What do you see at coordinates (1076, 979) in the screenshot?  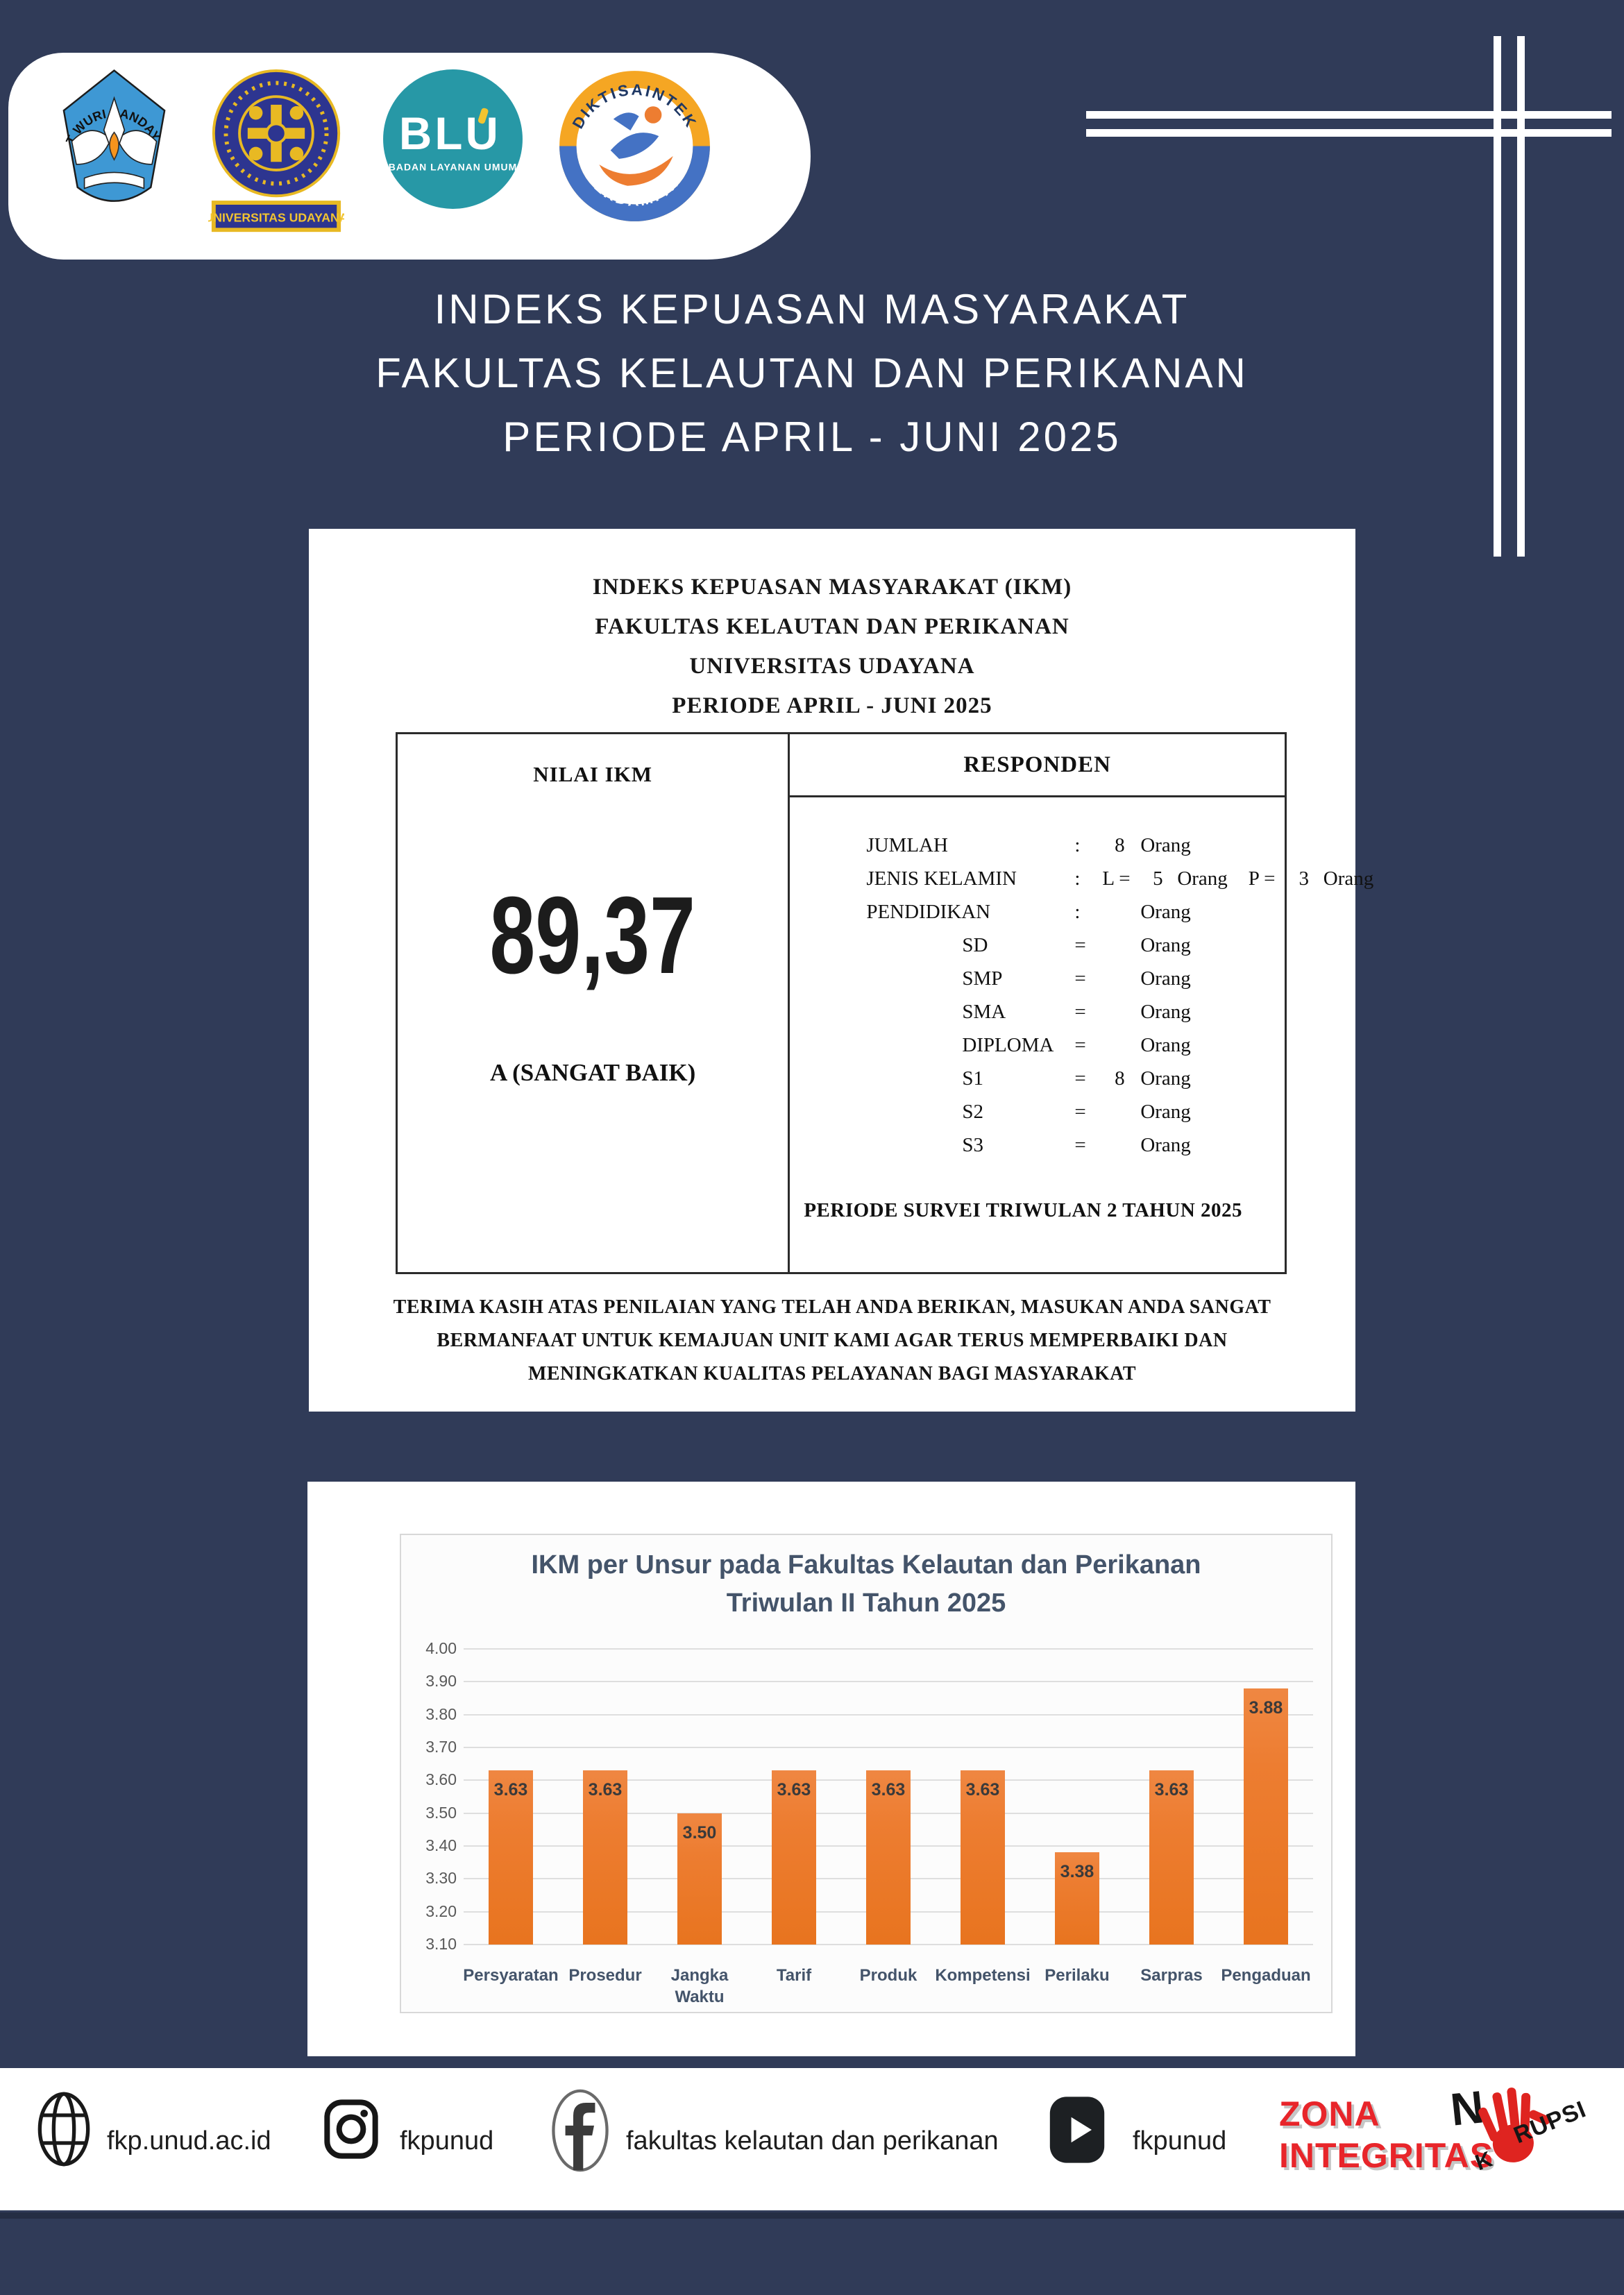 I see `responden-row: SMP = Orang` at bounding box center [1076, 979].